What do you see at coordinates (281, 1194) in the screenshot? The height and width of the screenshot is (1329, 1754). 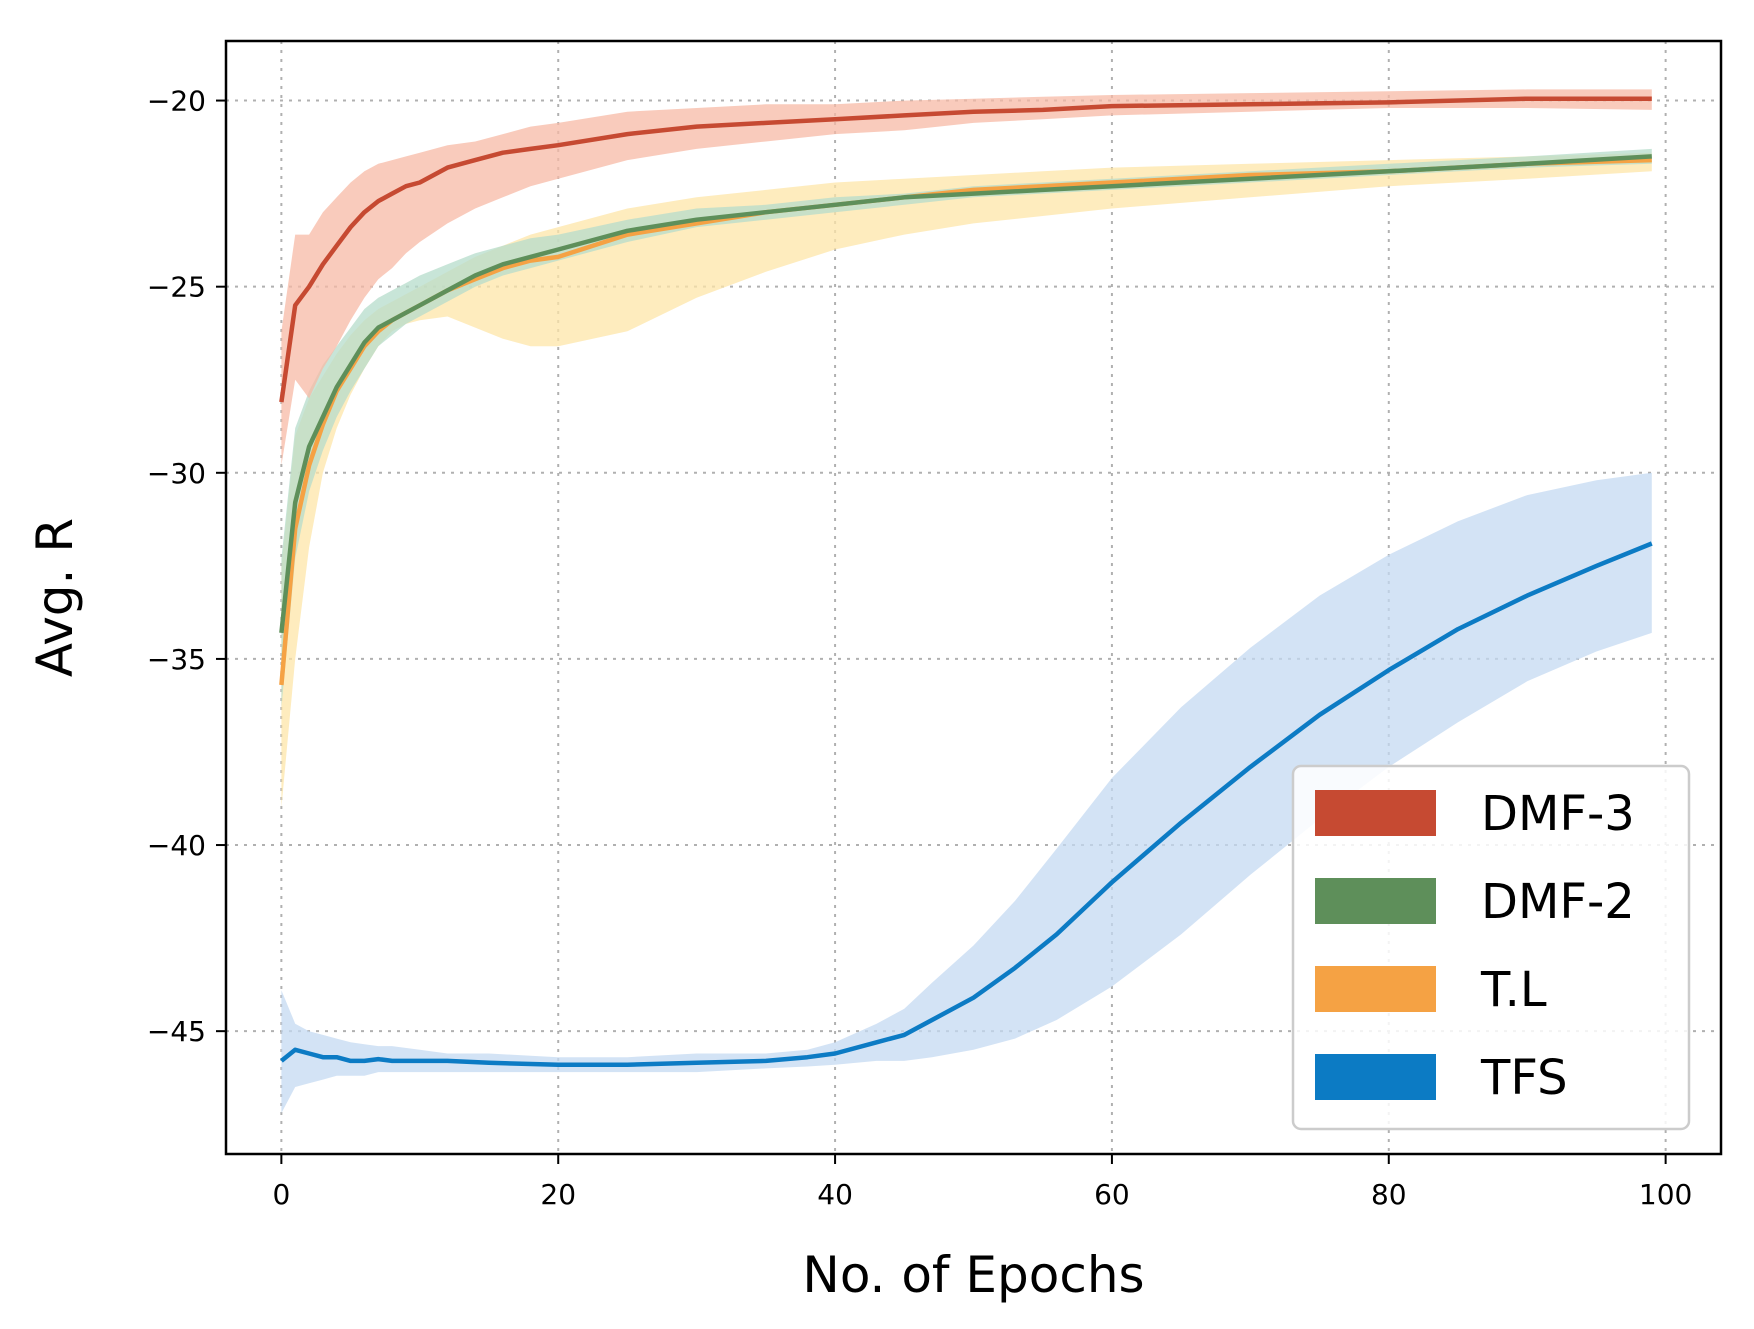 I see `x-tick-label: 0` at bounding box center [281, 1194].